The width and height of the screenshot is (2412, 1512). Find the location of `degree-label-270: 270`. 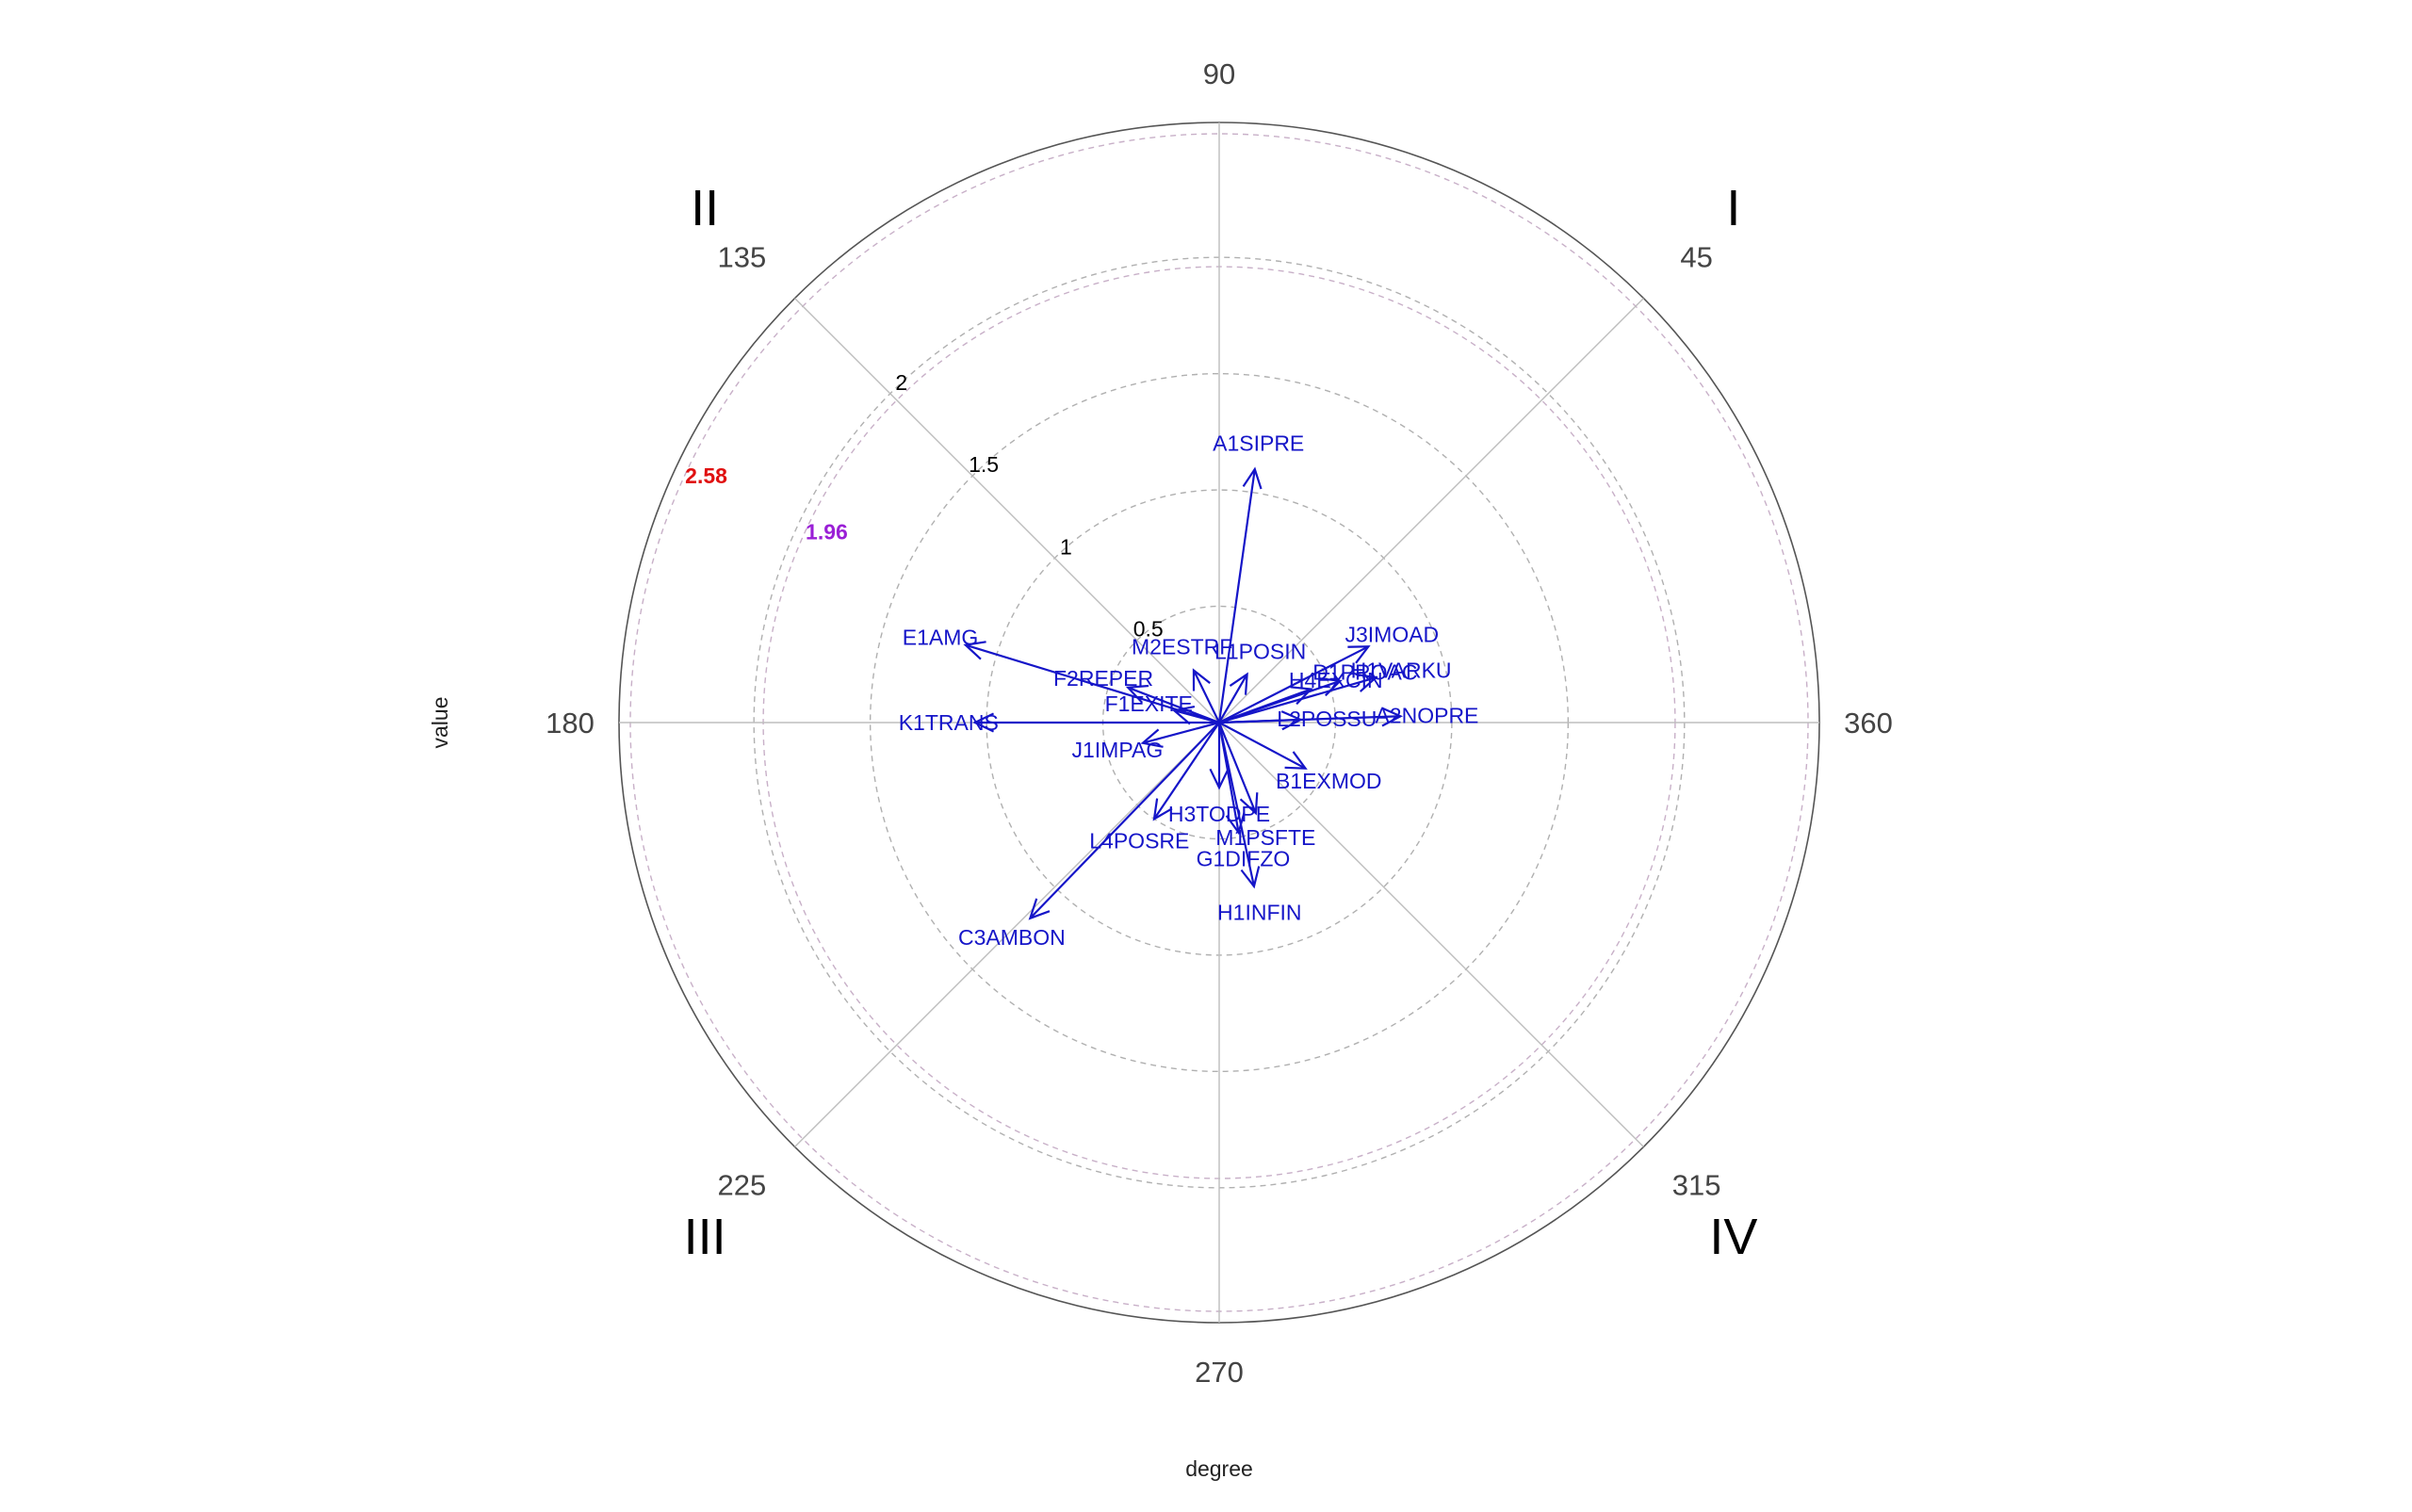

degree-label-270: 270 is located at coordinates (1219, 1372).